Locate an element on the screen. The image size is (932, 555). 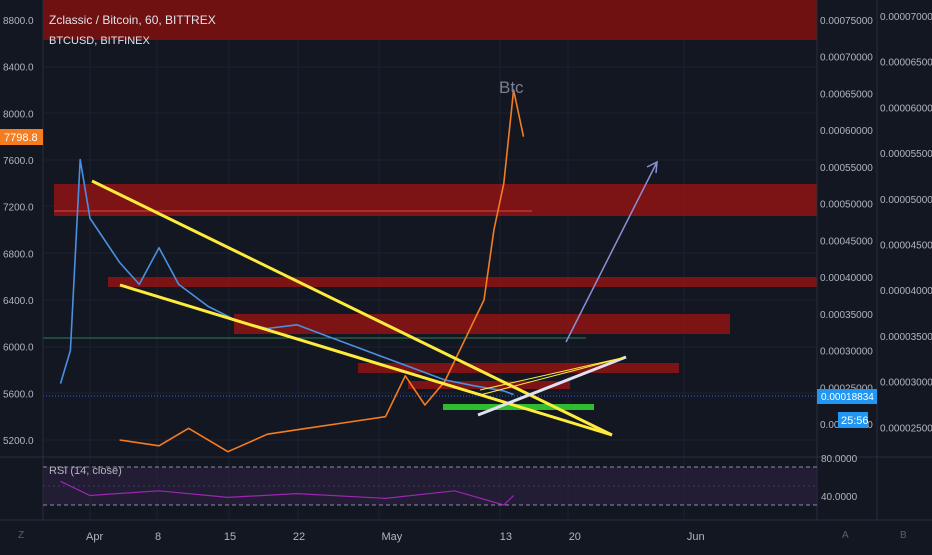
time-axis-tick-label: 15 is located at coordinates (230, 537).